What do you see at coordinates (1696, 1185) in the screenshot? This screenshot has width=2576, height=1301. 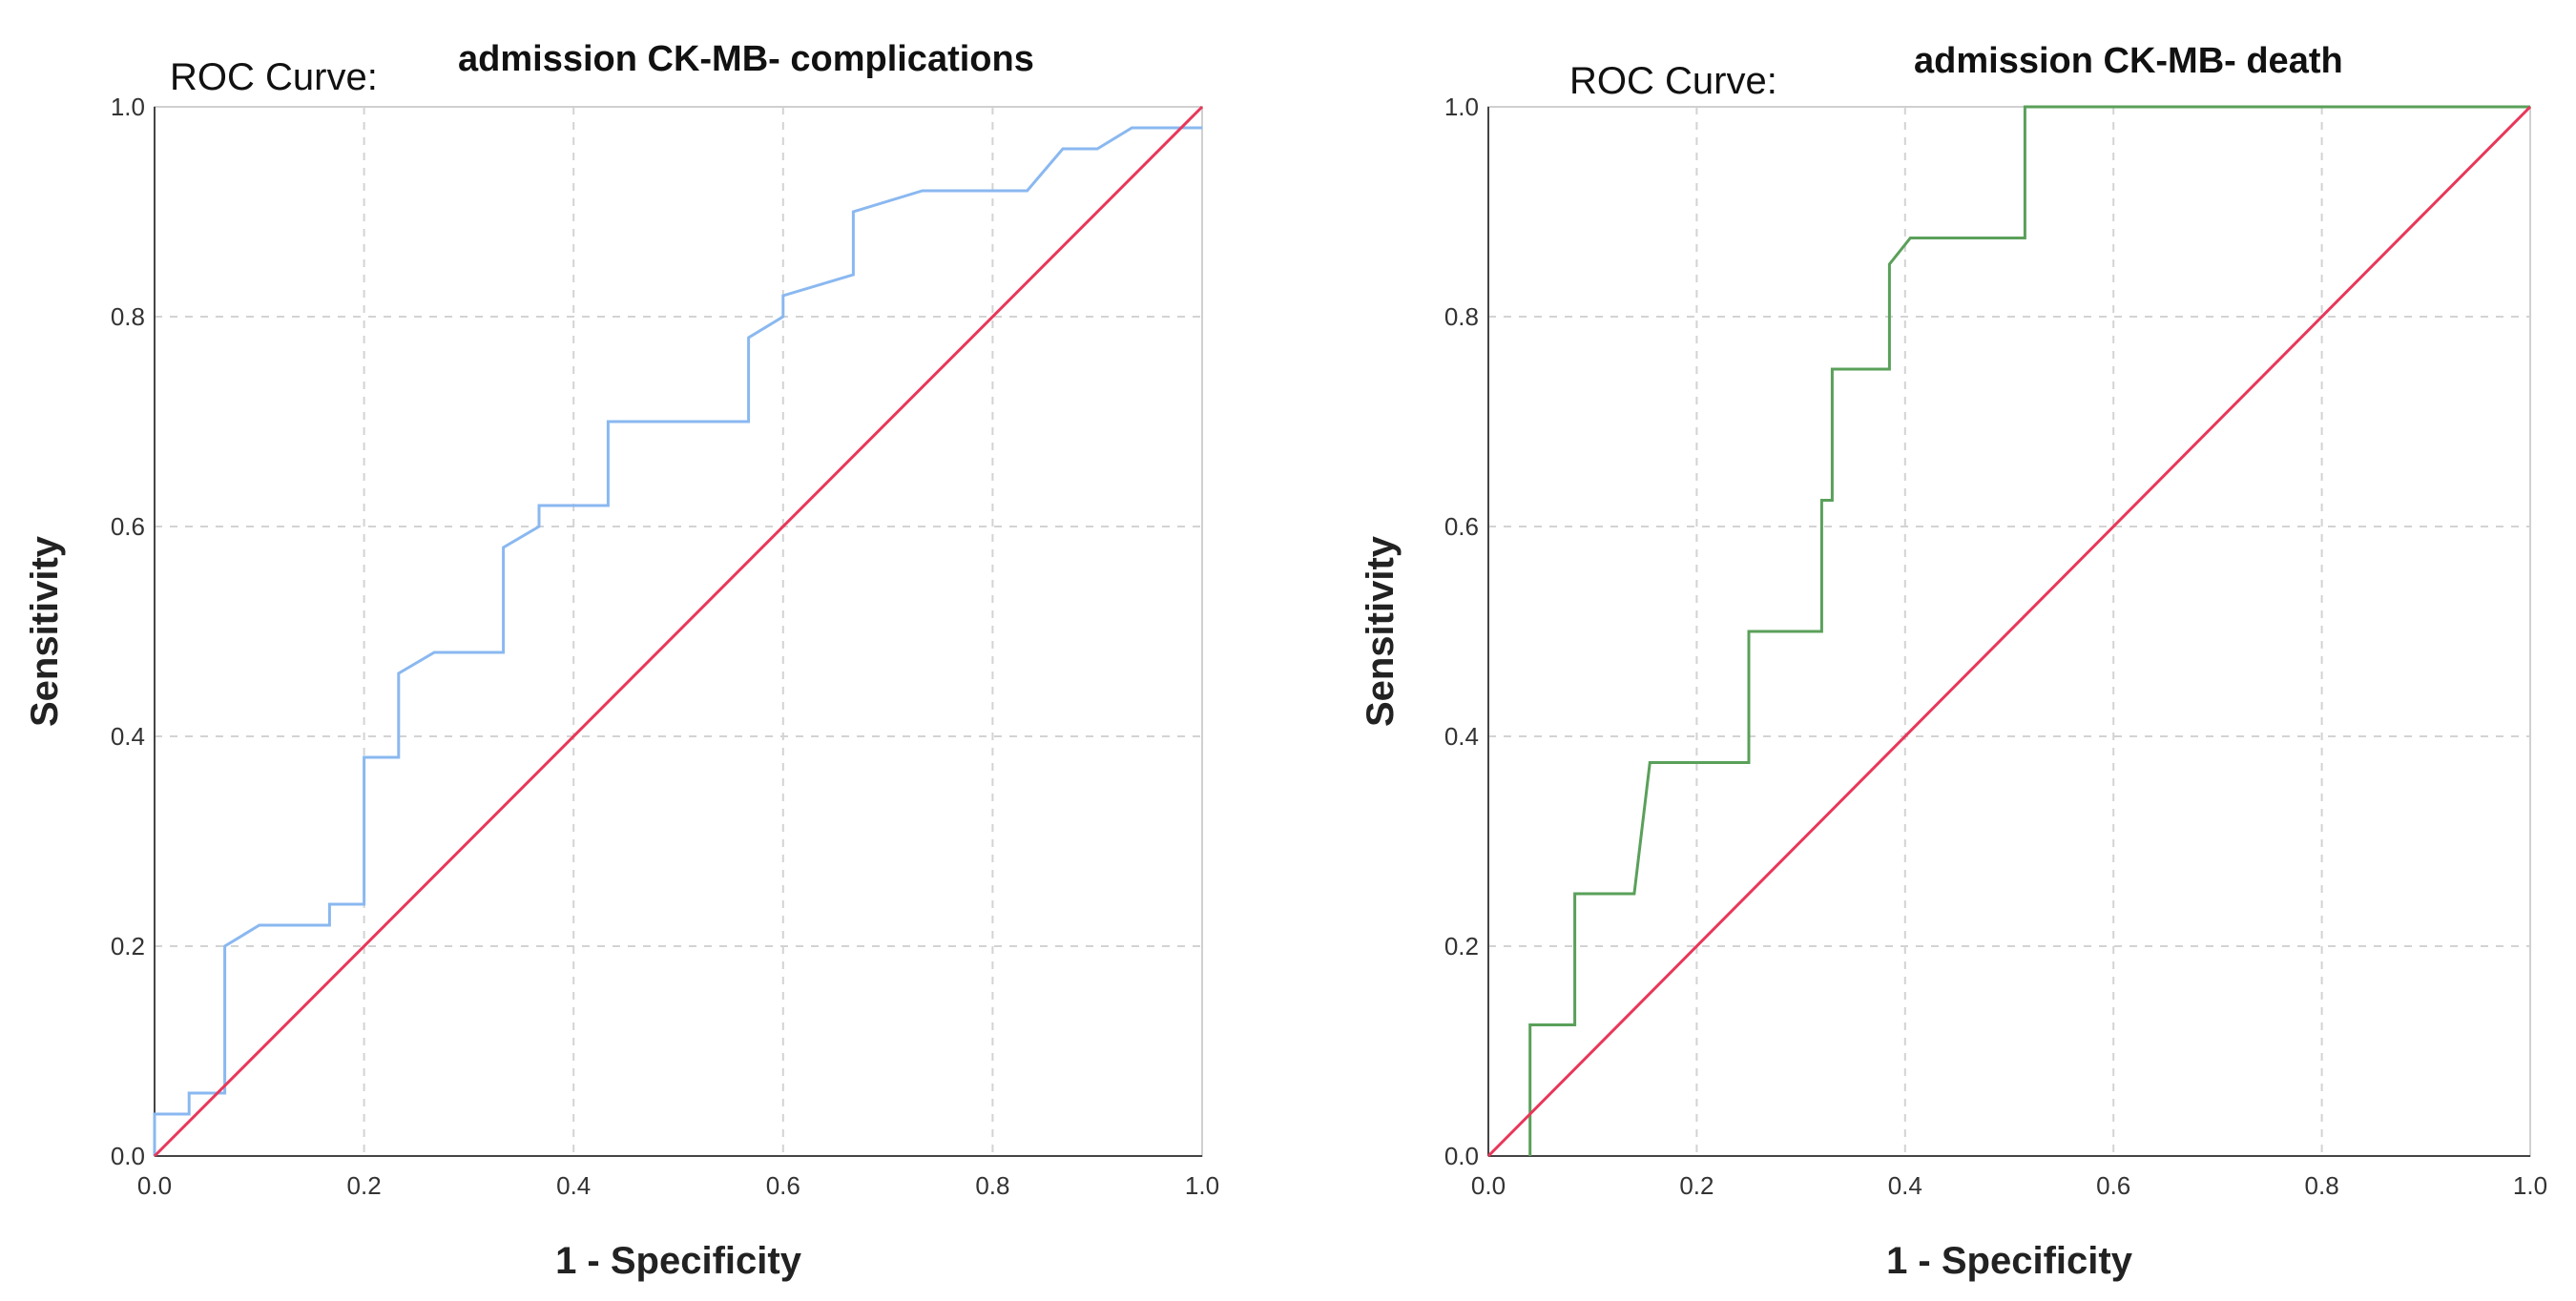 I see `chart2-x-tick-label-1: 0.2` at bounding box center [1696, 1185].